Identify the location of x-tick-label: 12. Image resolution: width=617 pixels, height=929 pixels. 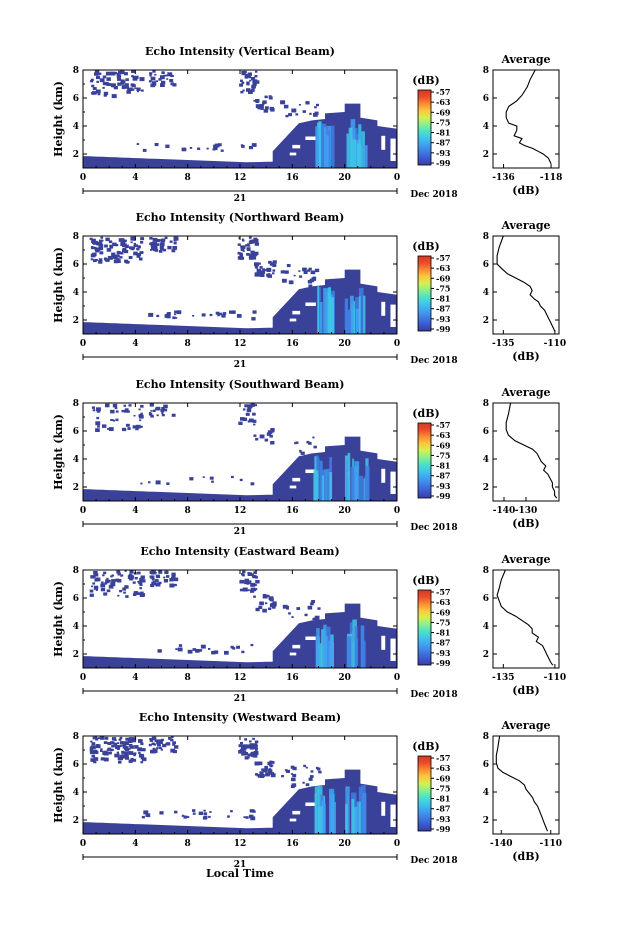
(240, 678).